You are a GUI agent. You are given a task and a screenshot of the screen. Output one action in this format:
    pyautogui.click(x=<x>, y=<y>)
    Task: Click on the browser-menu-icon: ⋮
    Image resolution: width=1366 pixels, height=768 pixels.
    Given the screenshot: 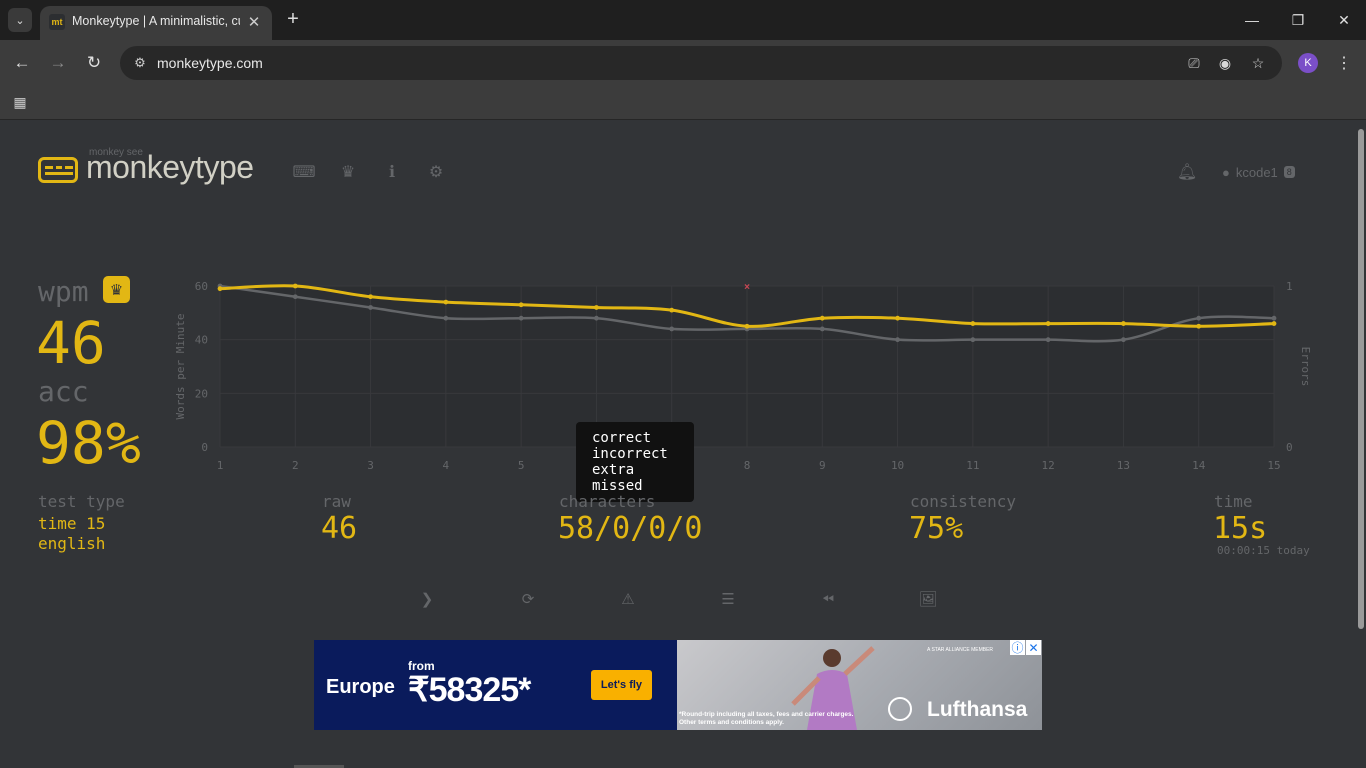 What is the action you would take?
    pyautogui.click(x=1344, y=63)
    